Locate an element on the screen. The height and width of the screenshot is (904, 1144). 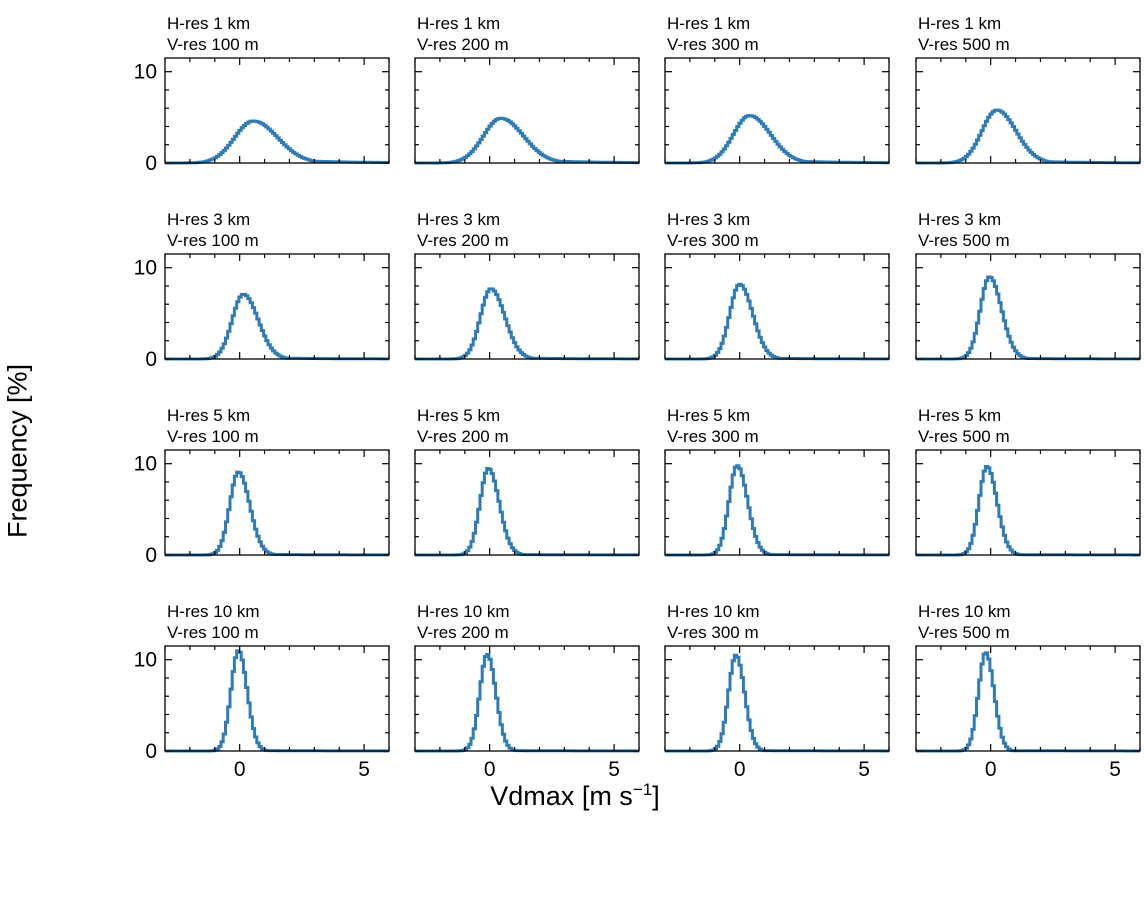
x-axis-label-end: ] is located at coordinates (656, 796).